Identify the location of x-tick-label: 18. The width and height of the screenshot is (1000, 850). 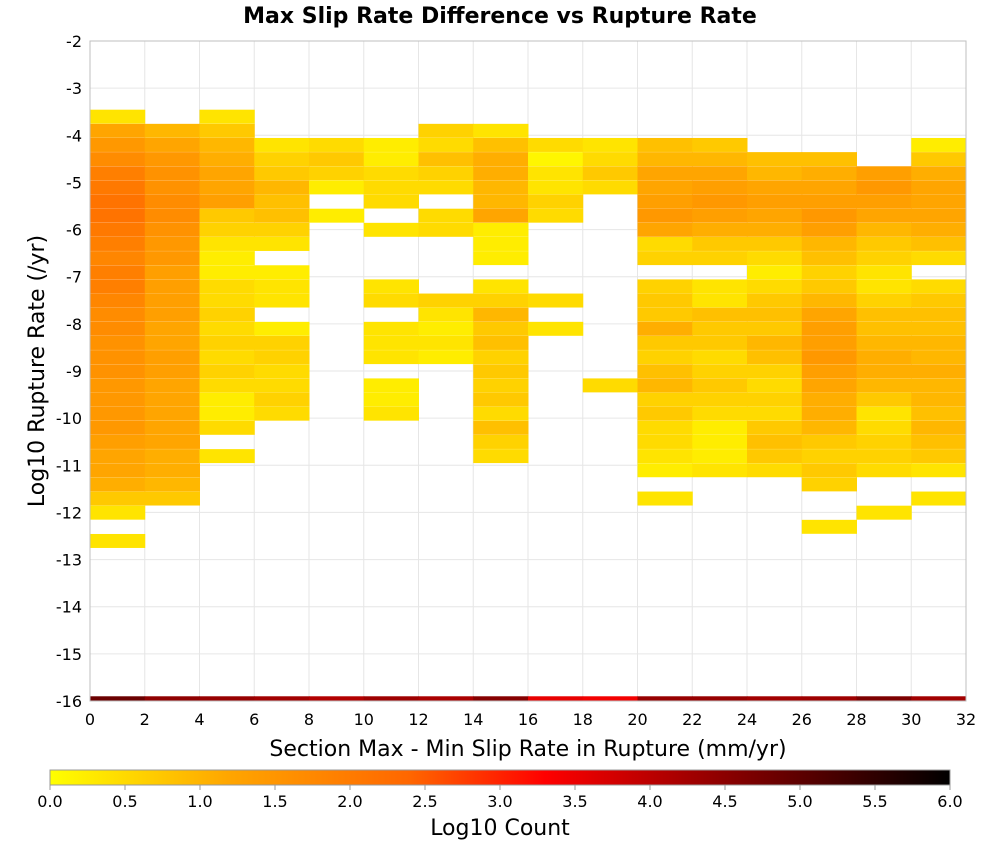
(583, 719).